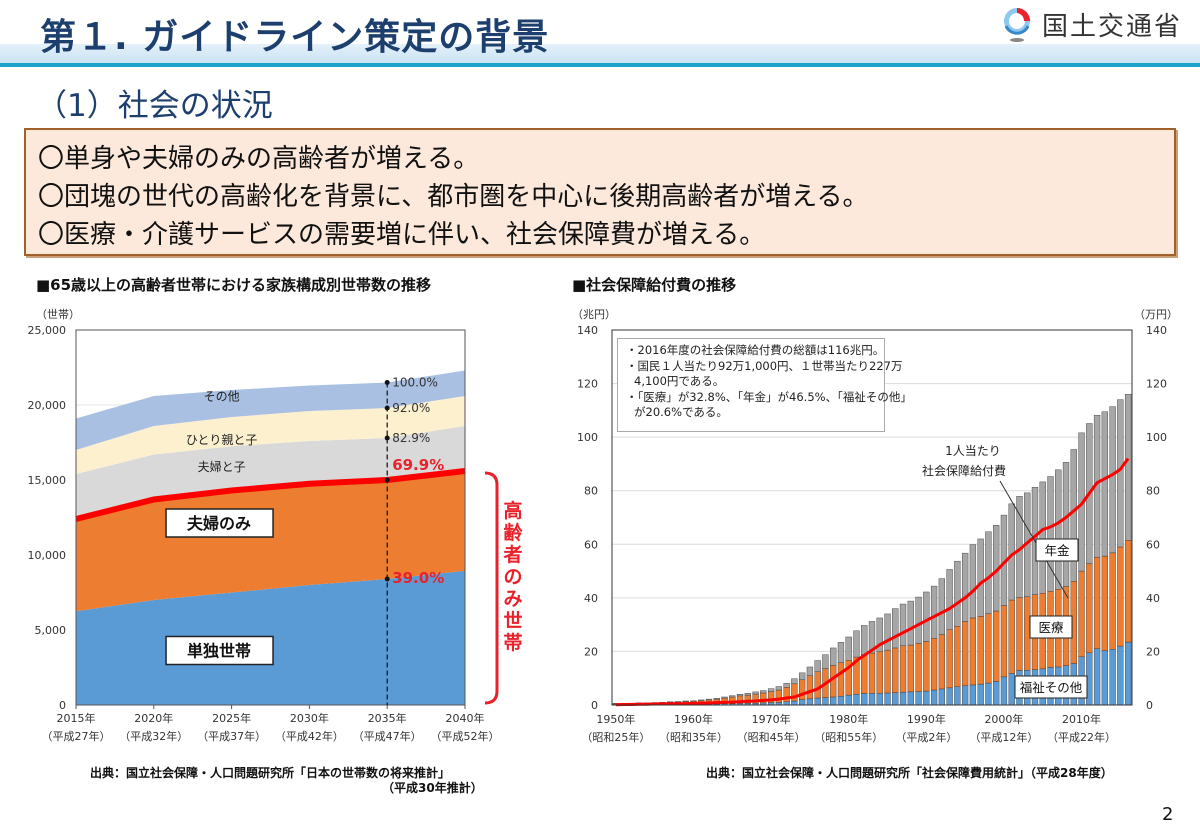 The height and width of the screenshot is (838, 1200). I want to click on series-label-box, so click(1051, 627).